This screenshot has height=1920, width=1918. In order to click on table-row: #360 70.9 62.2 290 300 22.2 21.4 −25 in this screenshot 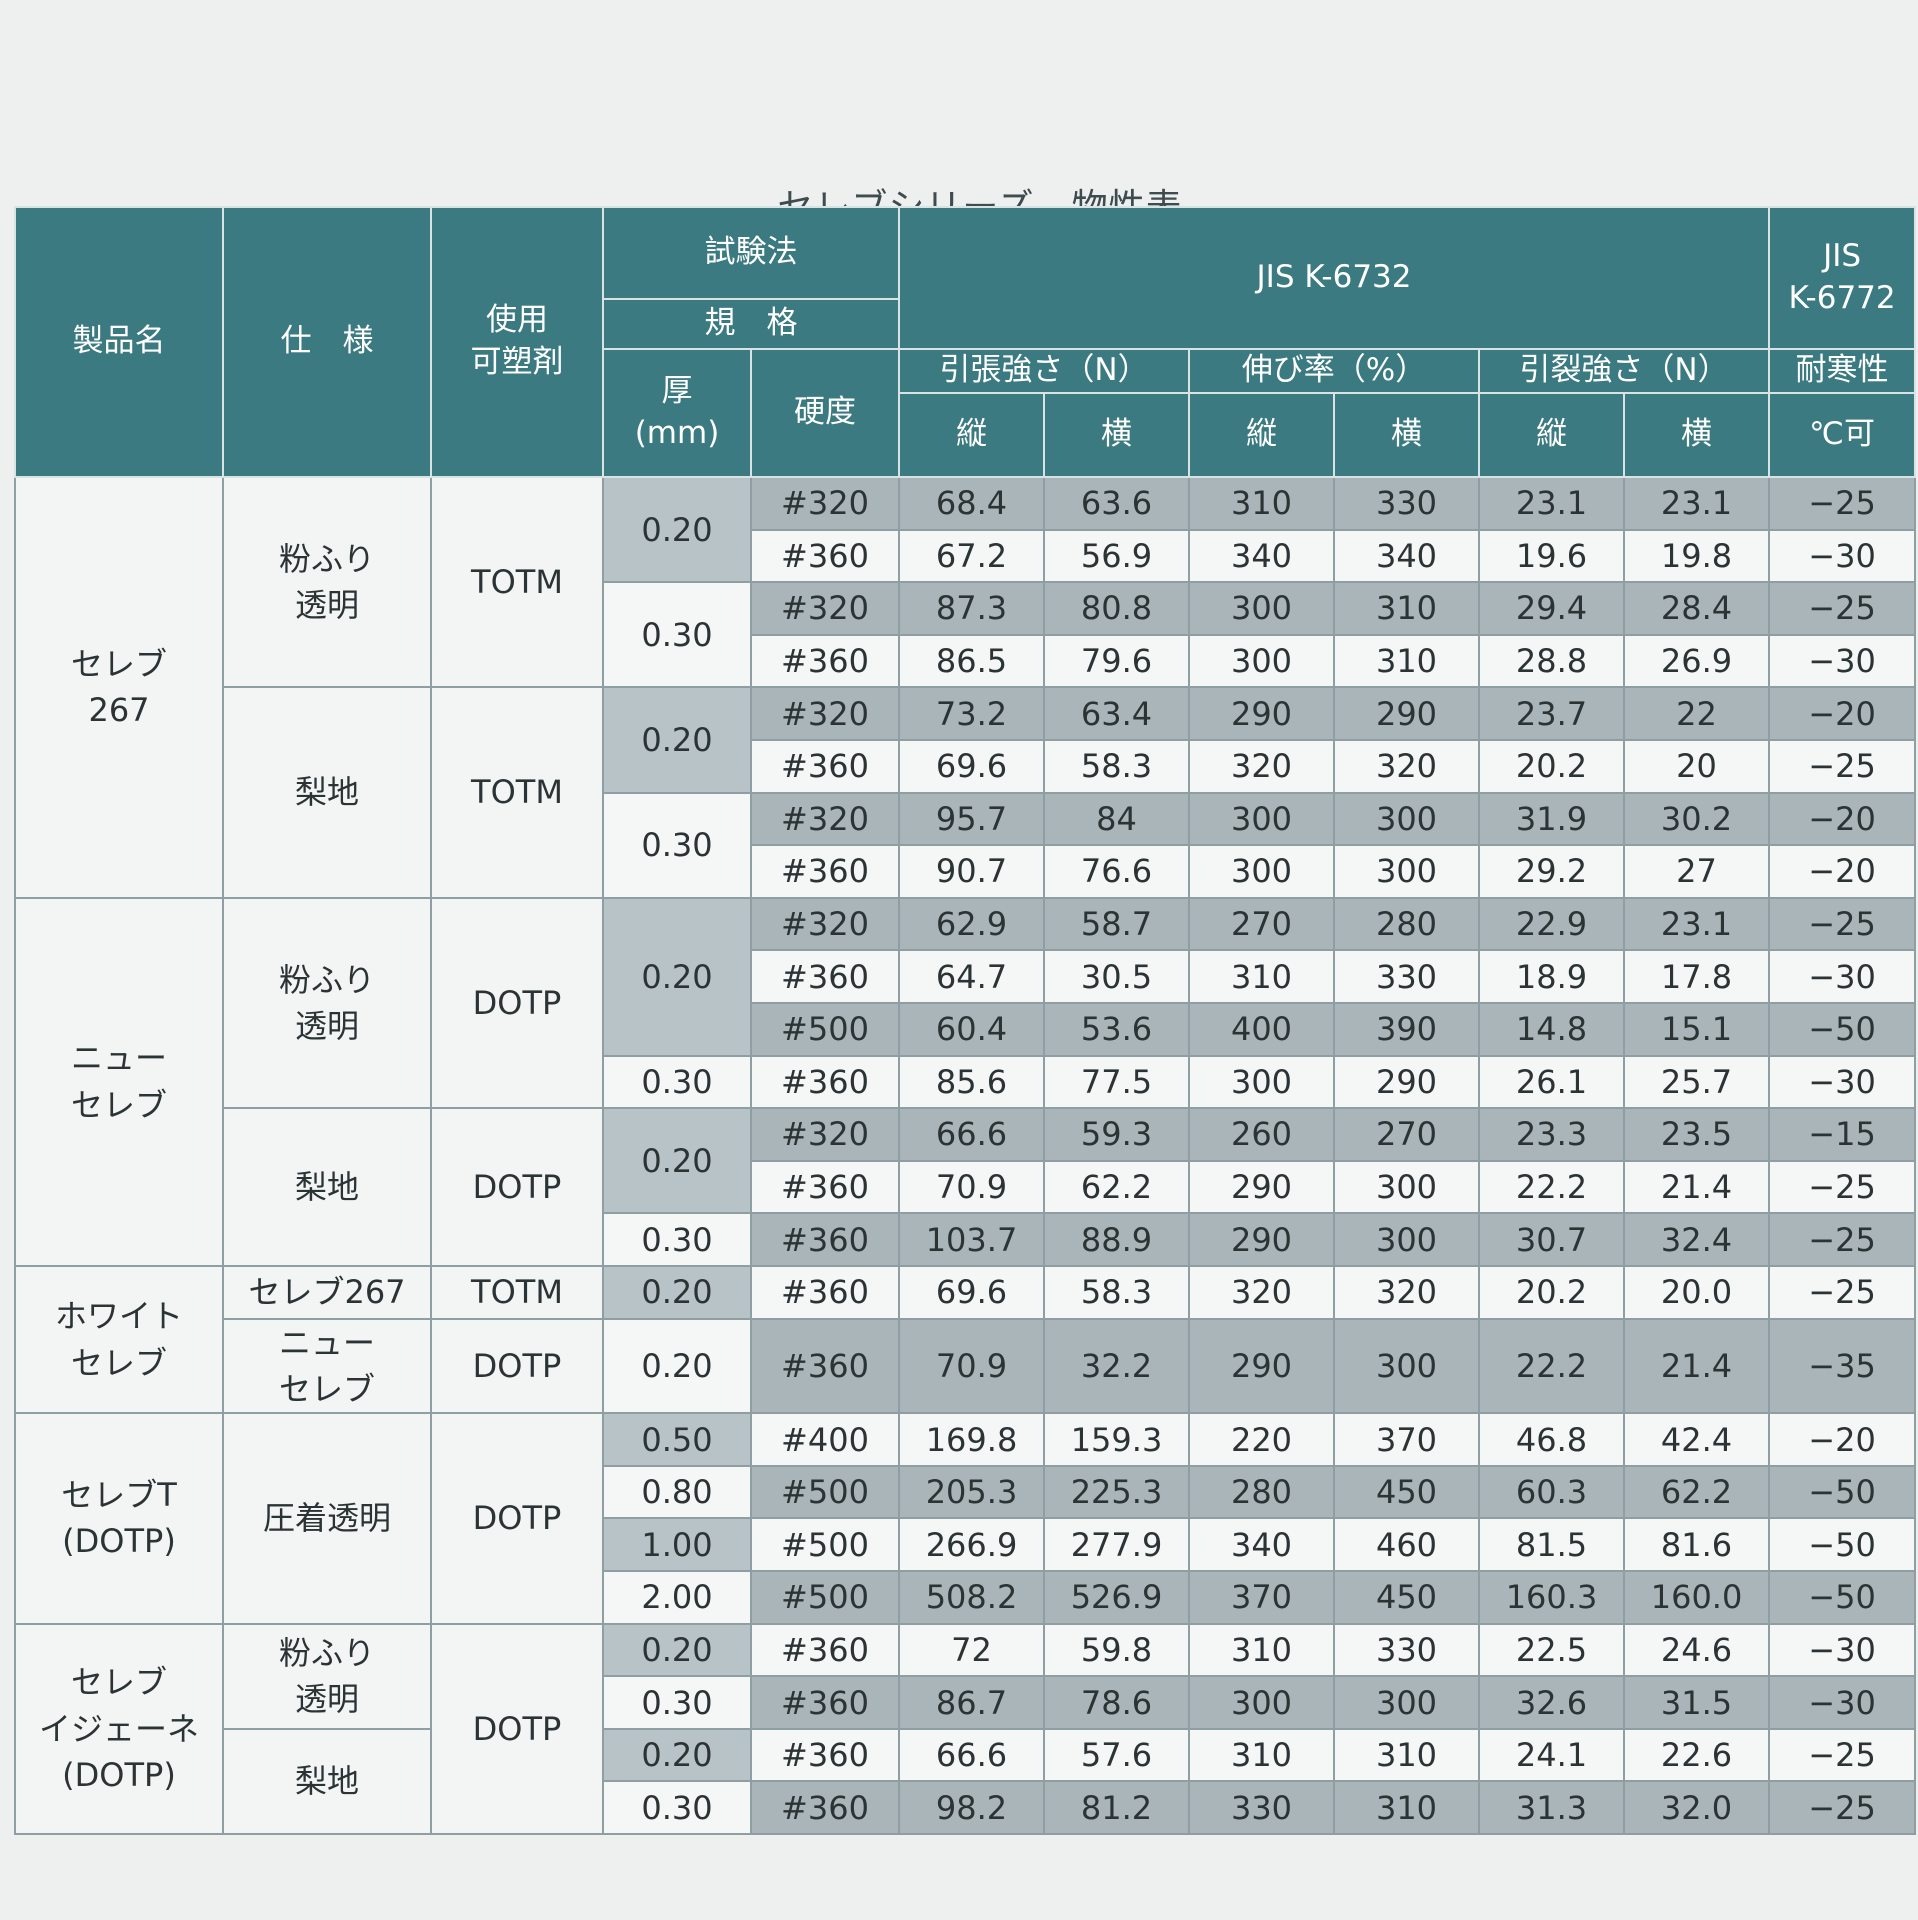, I will do `click(966, 1187)`.